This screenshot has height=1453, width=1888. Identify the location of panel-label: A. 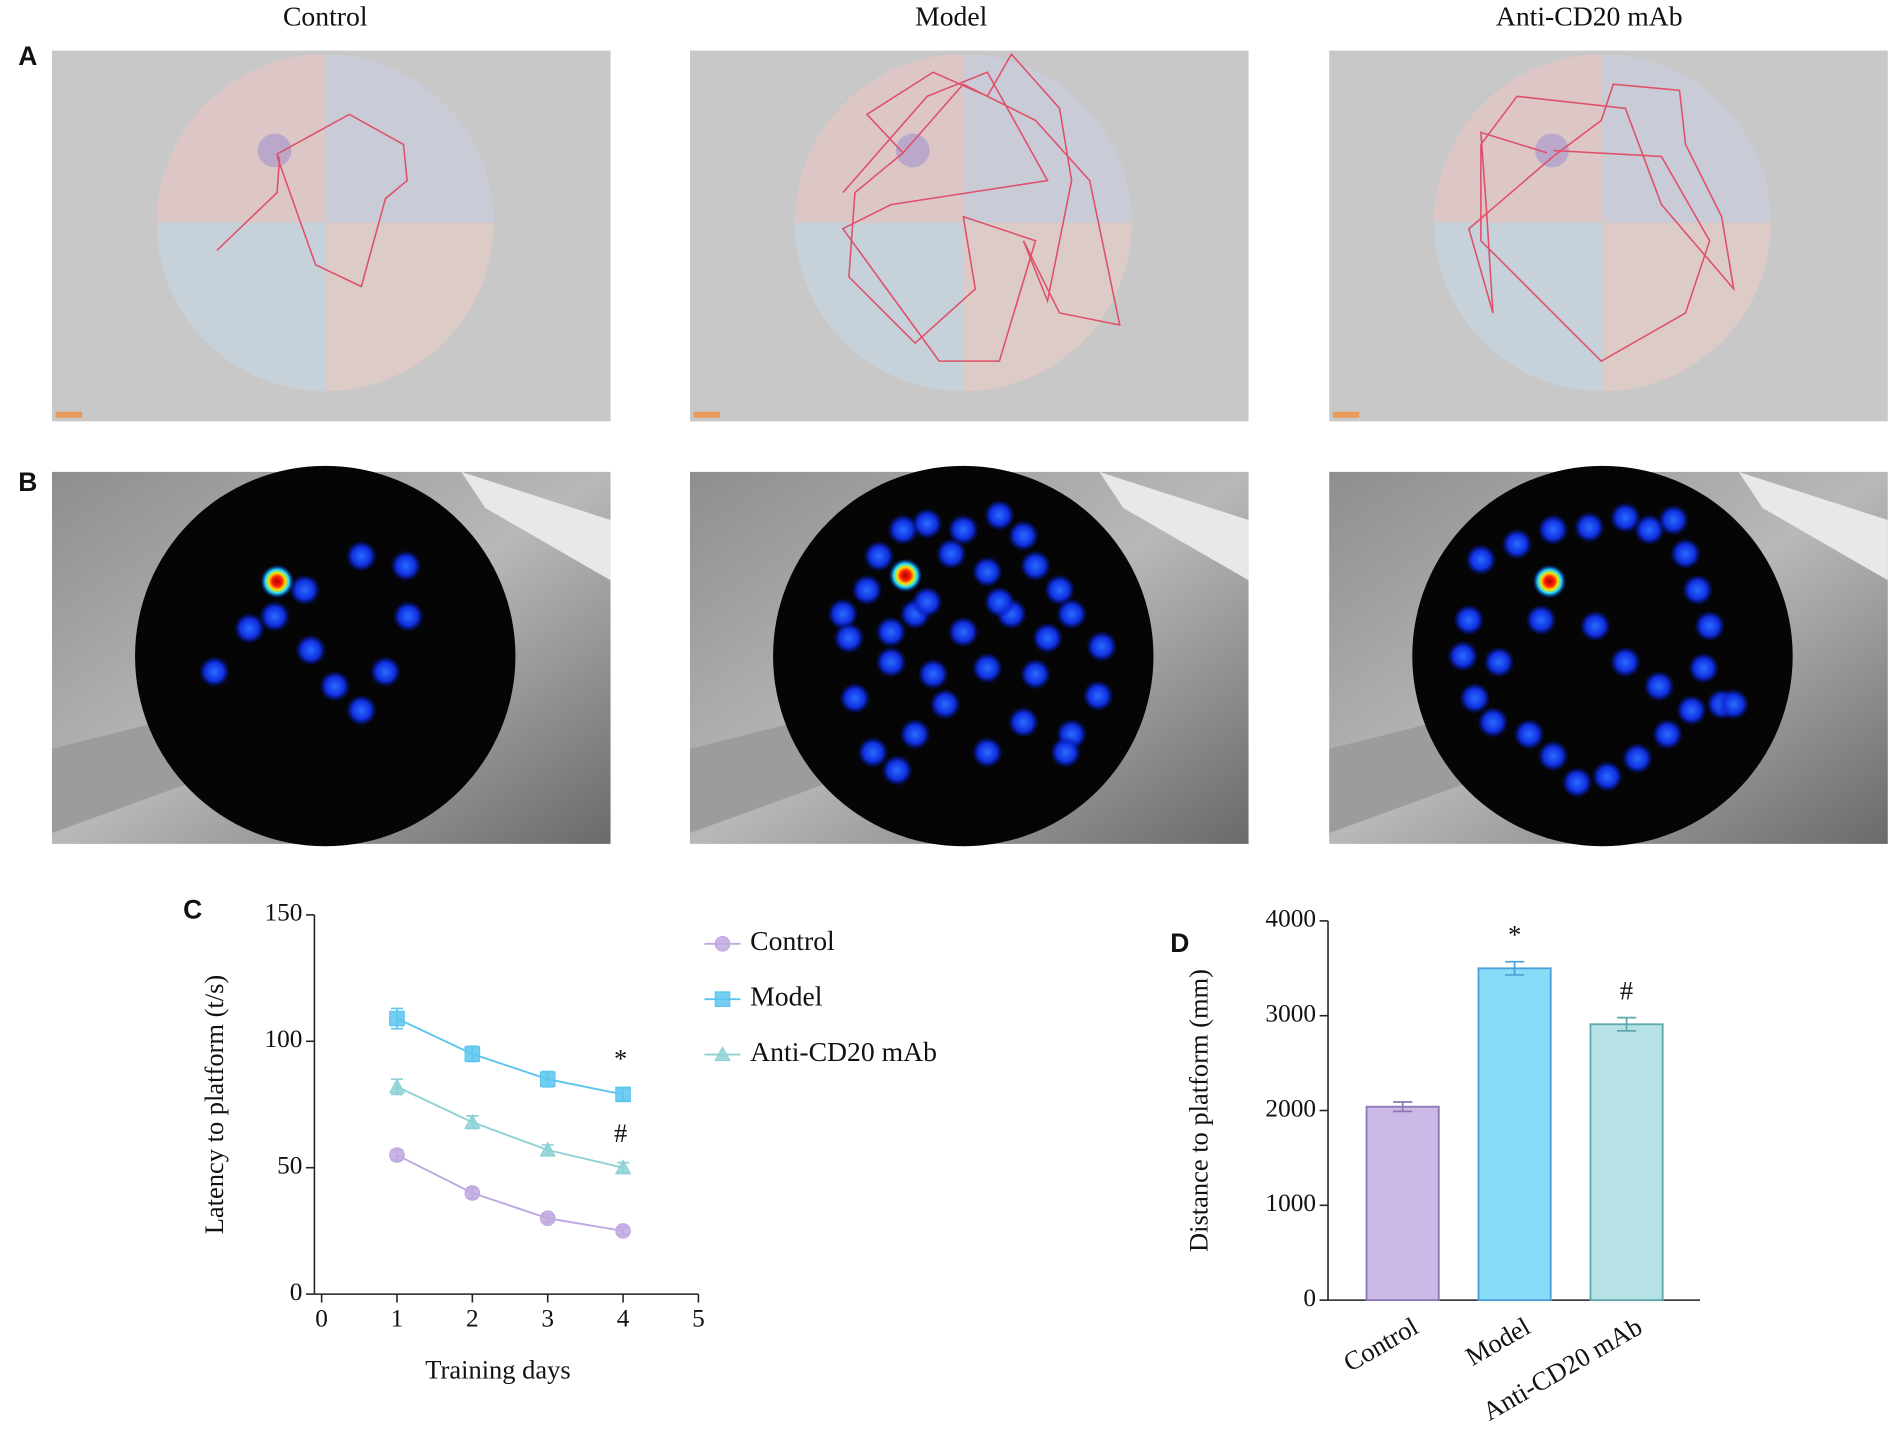
(27, 56).